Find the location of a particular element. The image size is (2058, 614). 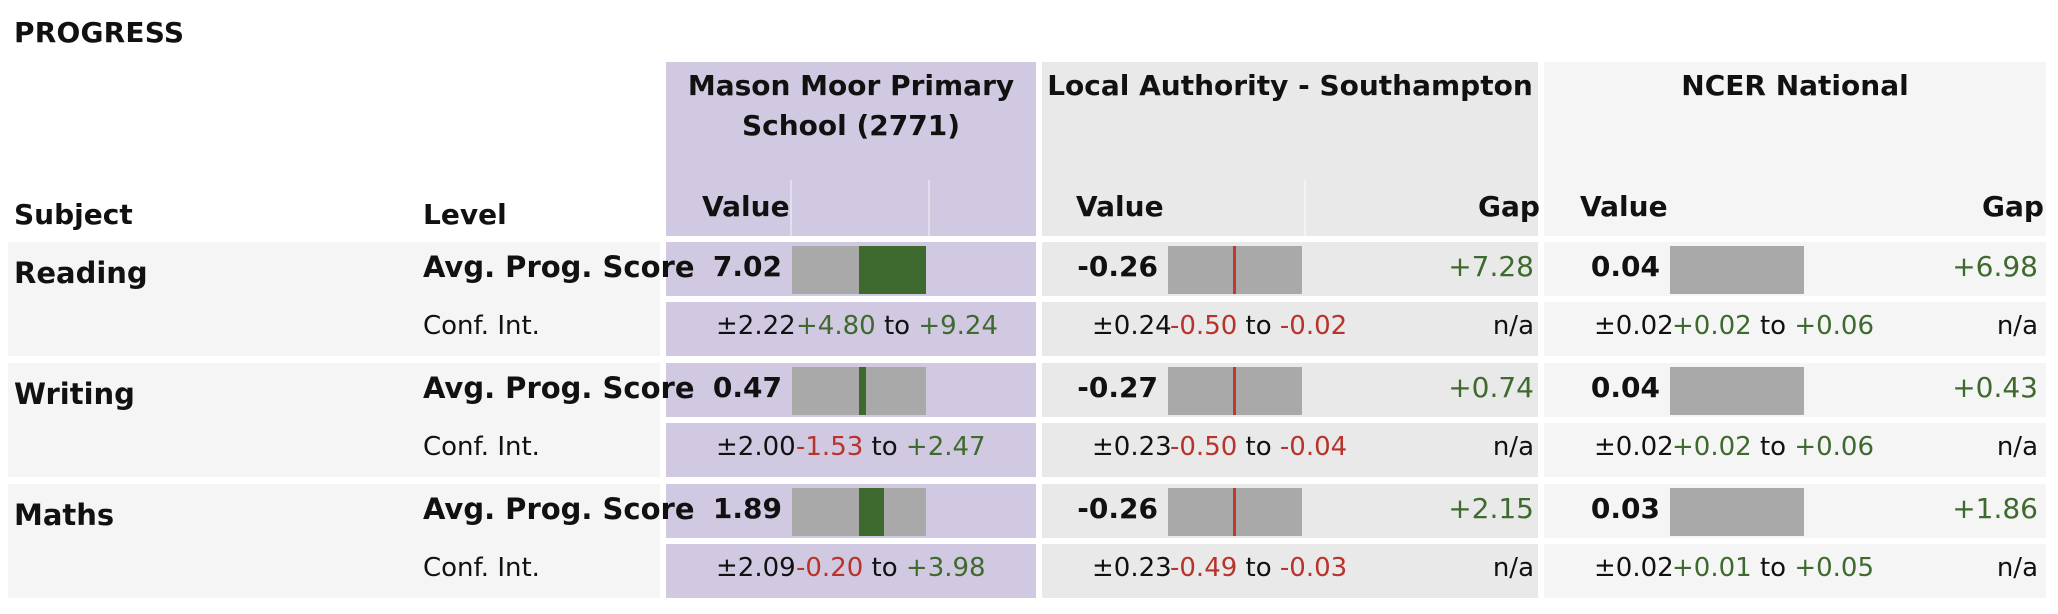

school-ci-range: -1.53 to +2.47 is located at coordinates (891, 447).